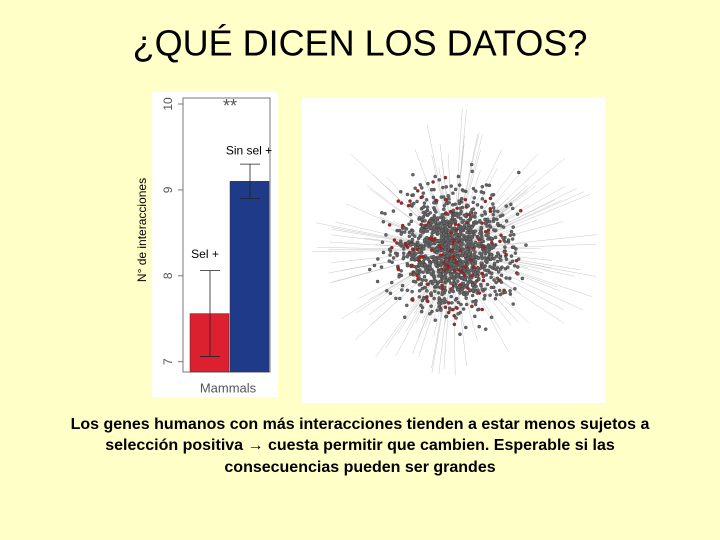 The image size is (720, 540). I want to click on bar, so click(209, 343).